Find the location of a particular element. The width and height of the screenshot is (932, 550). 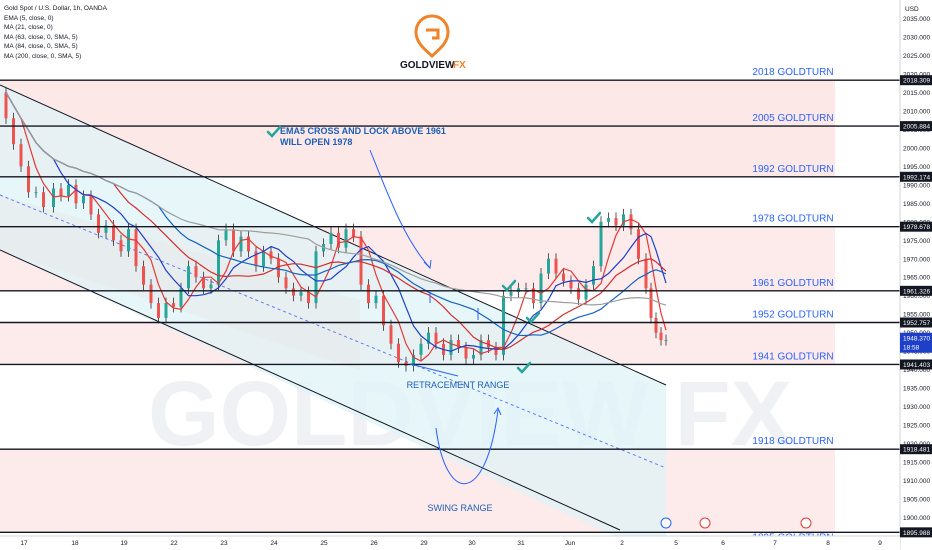

price-tick-label: 2000.000 is located at coordinates (916, 148).